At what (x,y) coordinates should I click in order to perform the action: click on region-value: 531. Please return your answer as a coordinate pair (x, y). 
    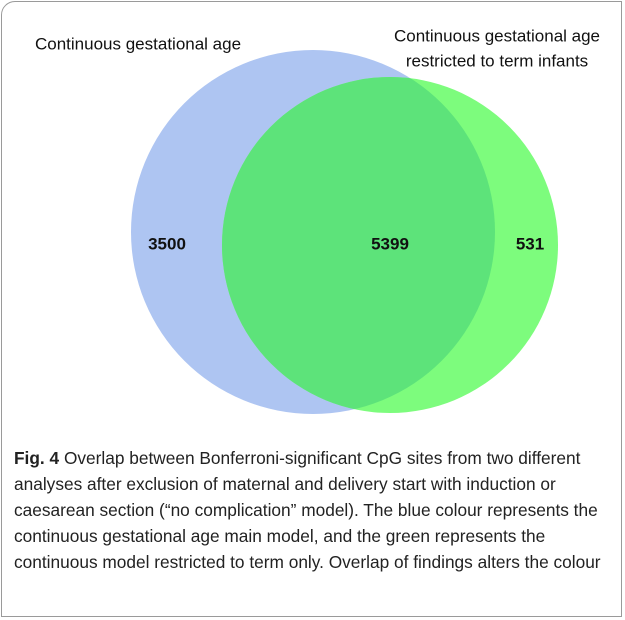
    Looking at the image, I should click on (530, 243).